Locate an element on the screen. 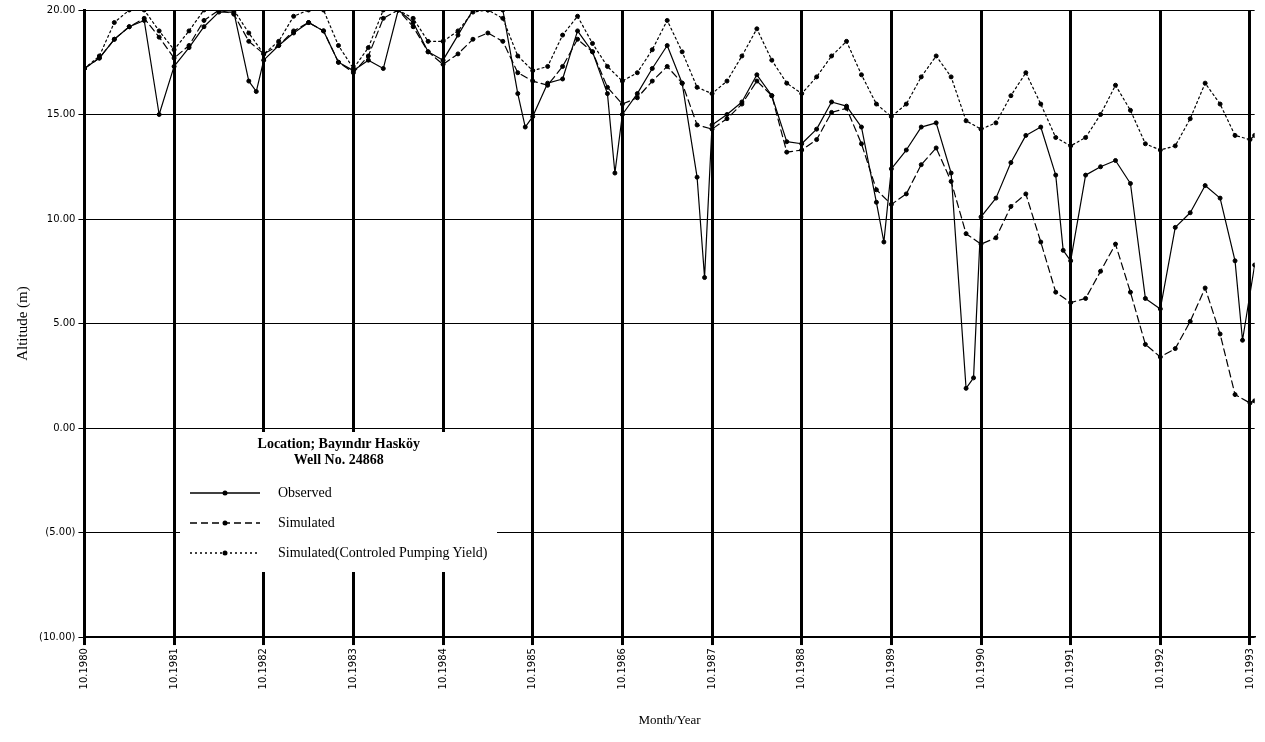  legend-label: Observed is located at coordinates (305, 493).